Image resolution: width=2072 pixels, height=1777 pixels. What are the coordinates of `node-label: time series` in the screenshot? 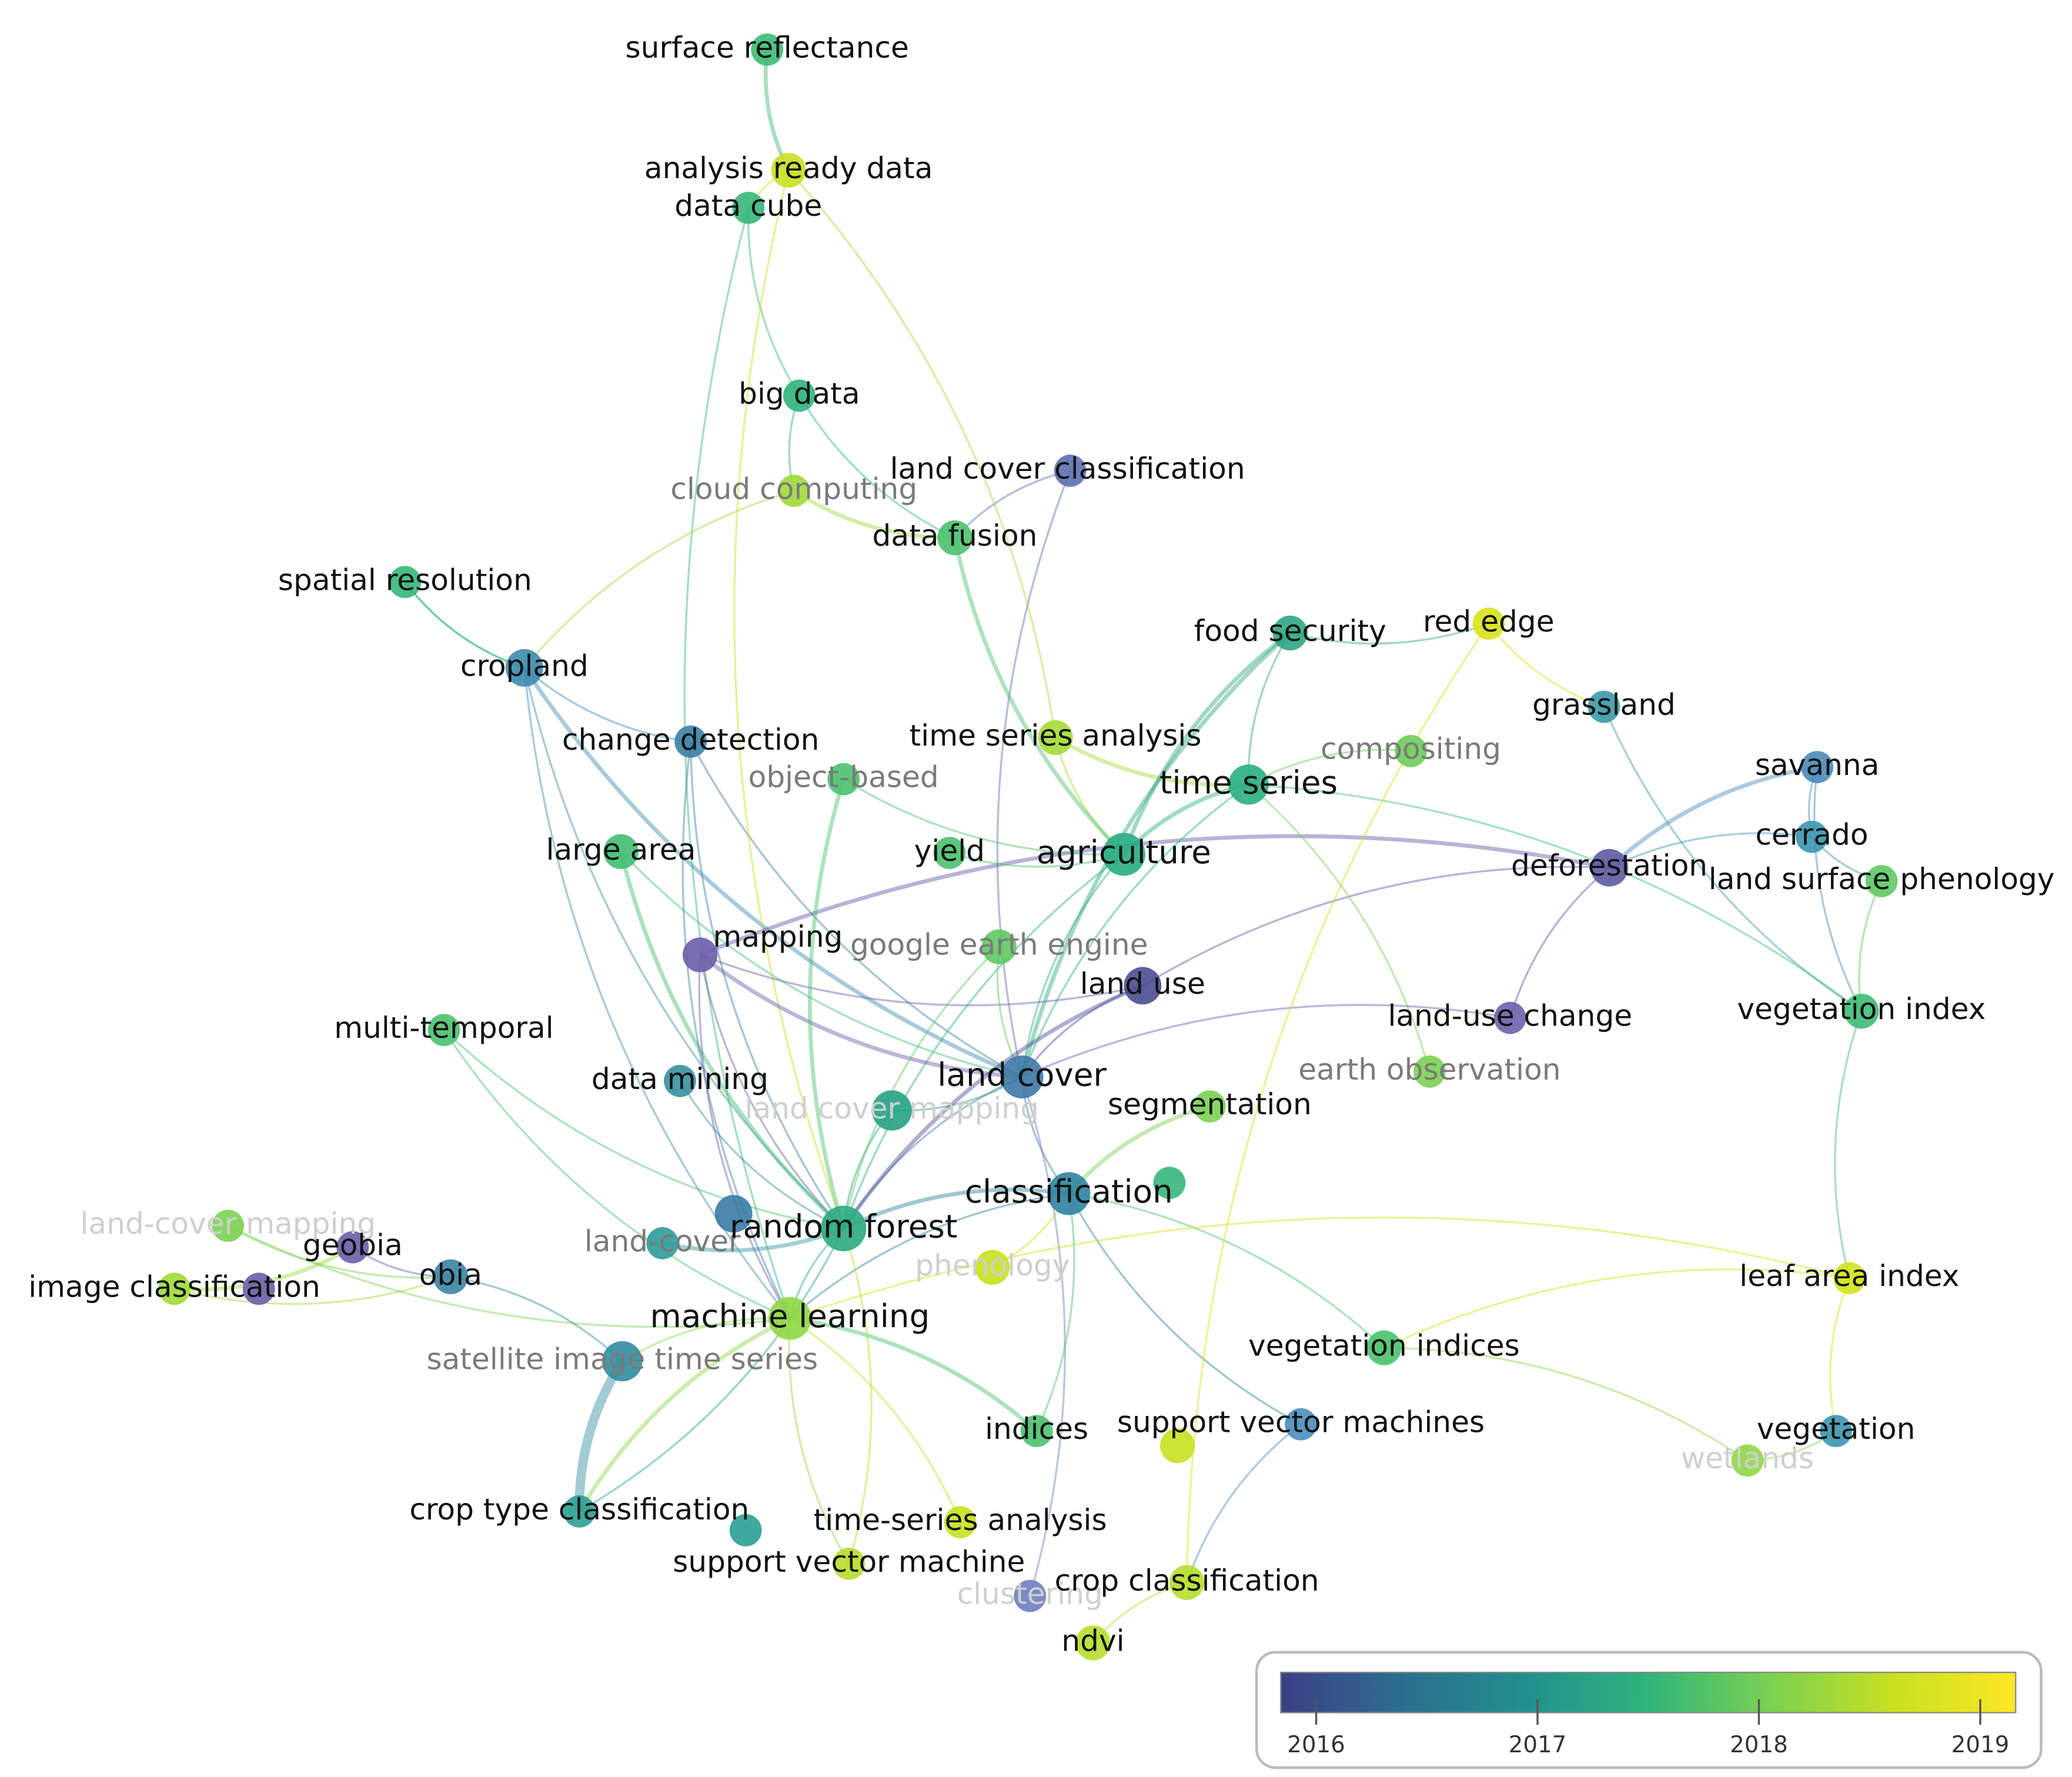 It's located at (1248, 782).